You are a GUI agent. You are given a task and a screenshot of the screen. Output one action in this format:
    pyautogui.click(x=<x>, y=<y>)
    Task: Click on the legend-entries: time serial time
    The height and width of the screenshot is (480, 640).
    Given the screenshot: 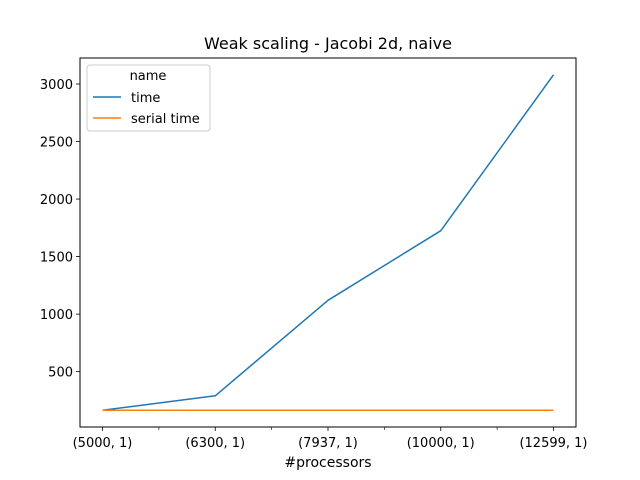 What is the action you would take?
    pyautogui.click(x=146, y=109)
    